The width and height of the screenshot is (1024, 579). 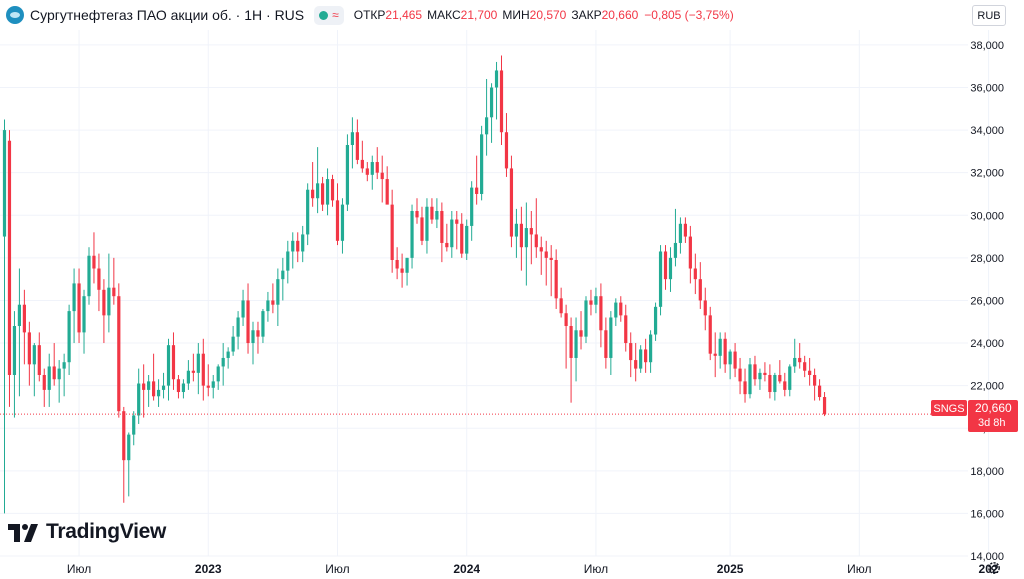 I want to click on symbol-logo-icon, so click(x=15, y=15).